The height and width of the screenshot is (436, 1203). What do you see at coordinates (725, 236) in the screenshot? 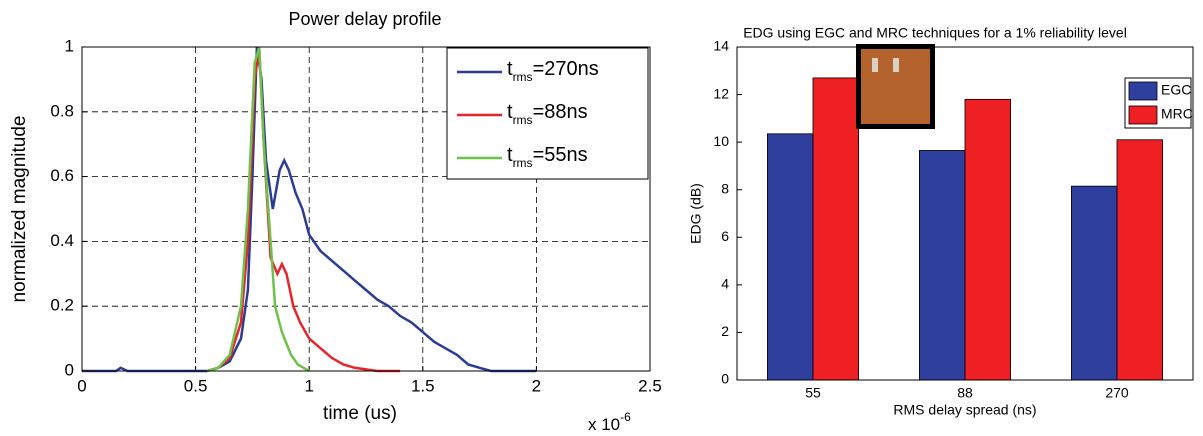
I see `y-tick-label: 6` at bounding box center [725, 236].